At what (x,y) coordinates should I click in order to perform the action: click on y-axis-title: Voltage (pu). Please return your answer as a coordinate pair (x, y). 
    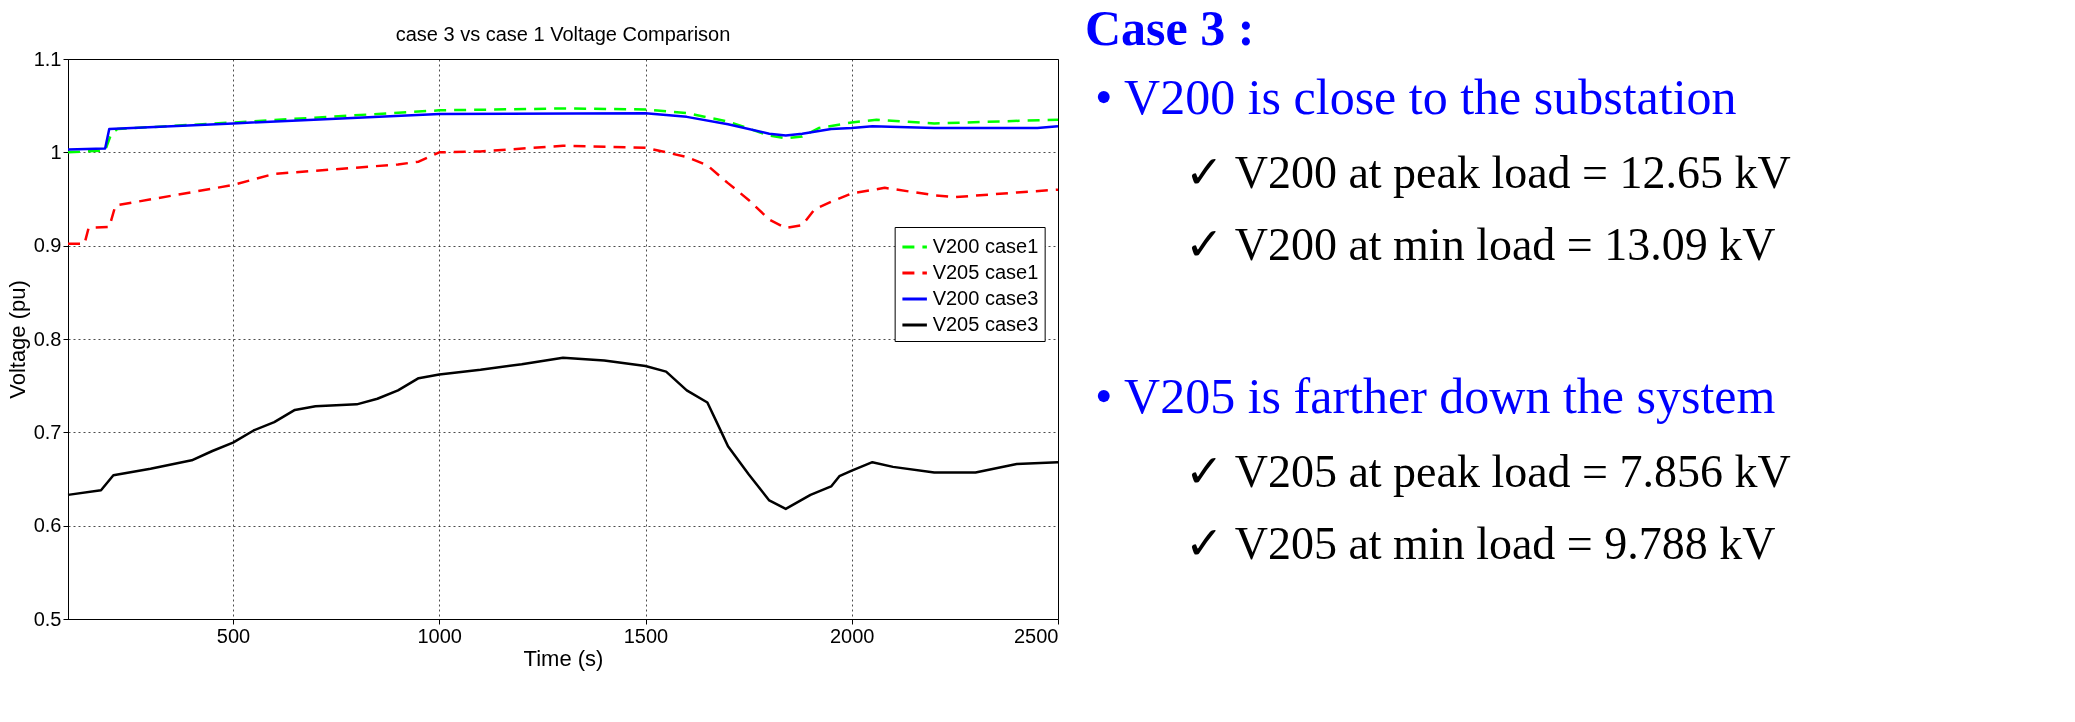
    Looking at the image, I should click on (17, 339).